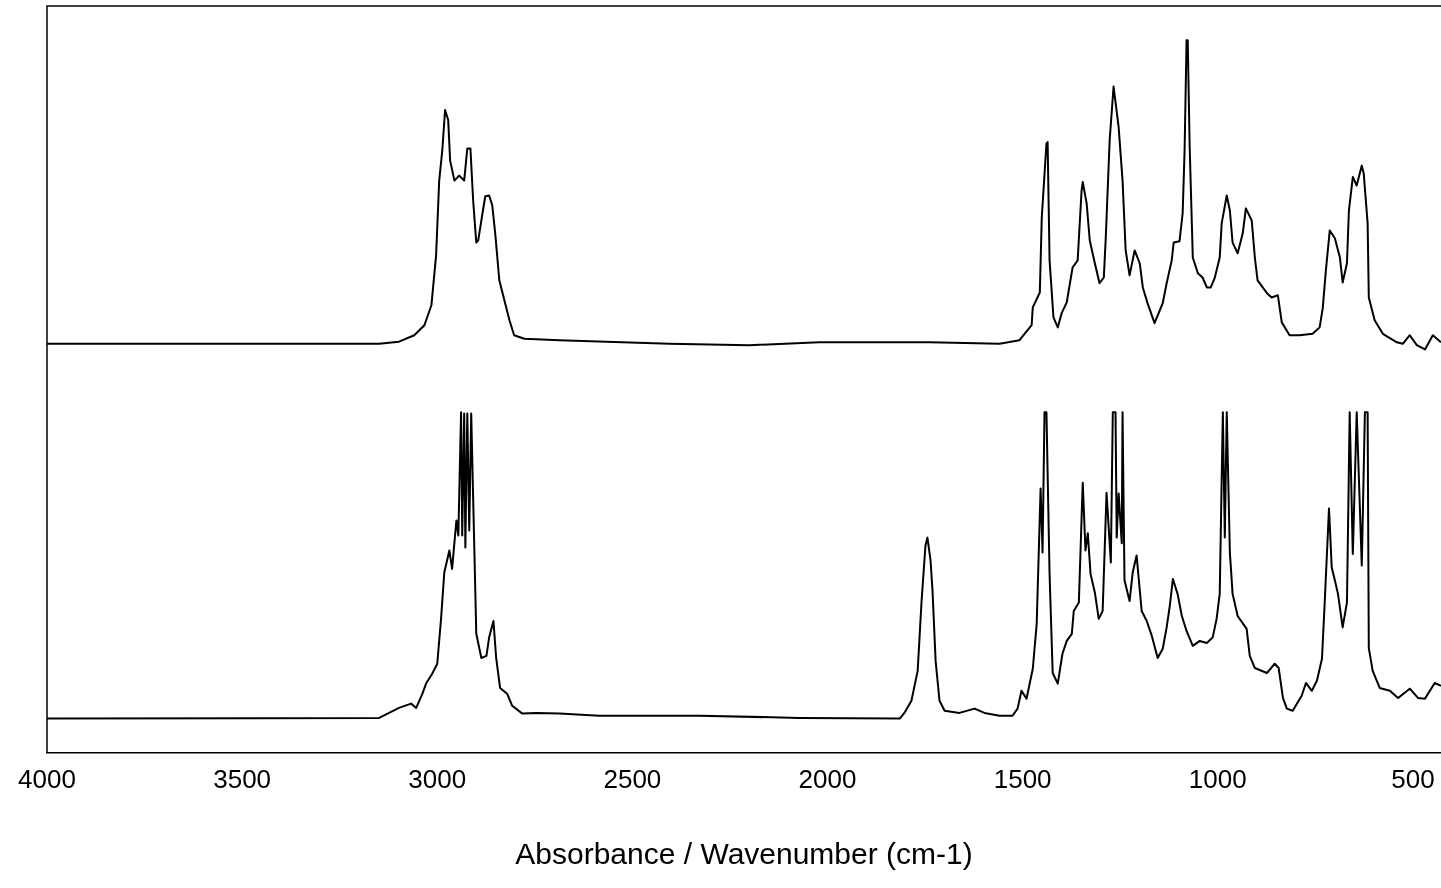 The image size is (1441, 888). I want to click on x-tick-label: 500, so click(1413, 778).